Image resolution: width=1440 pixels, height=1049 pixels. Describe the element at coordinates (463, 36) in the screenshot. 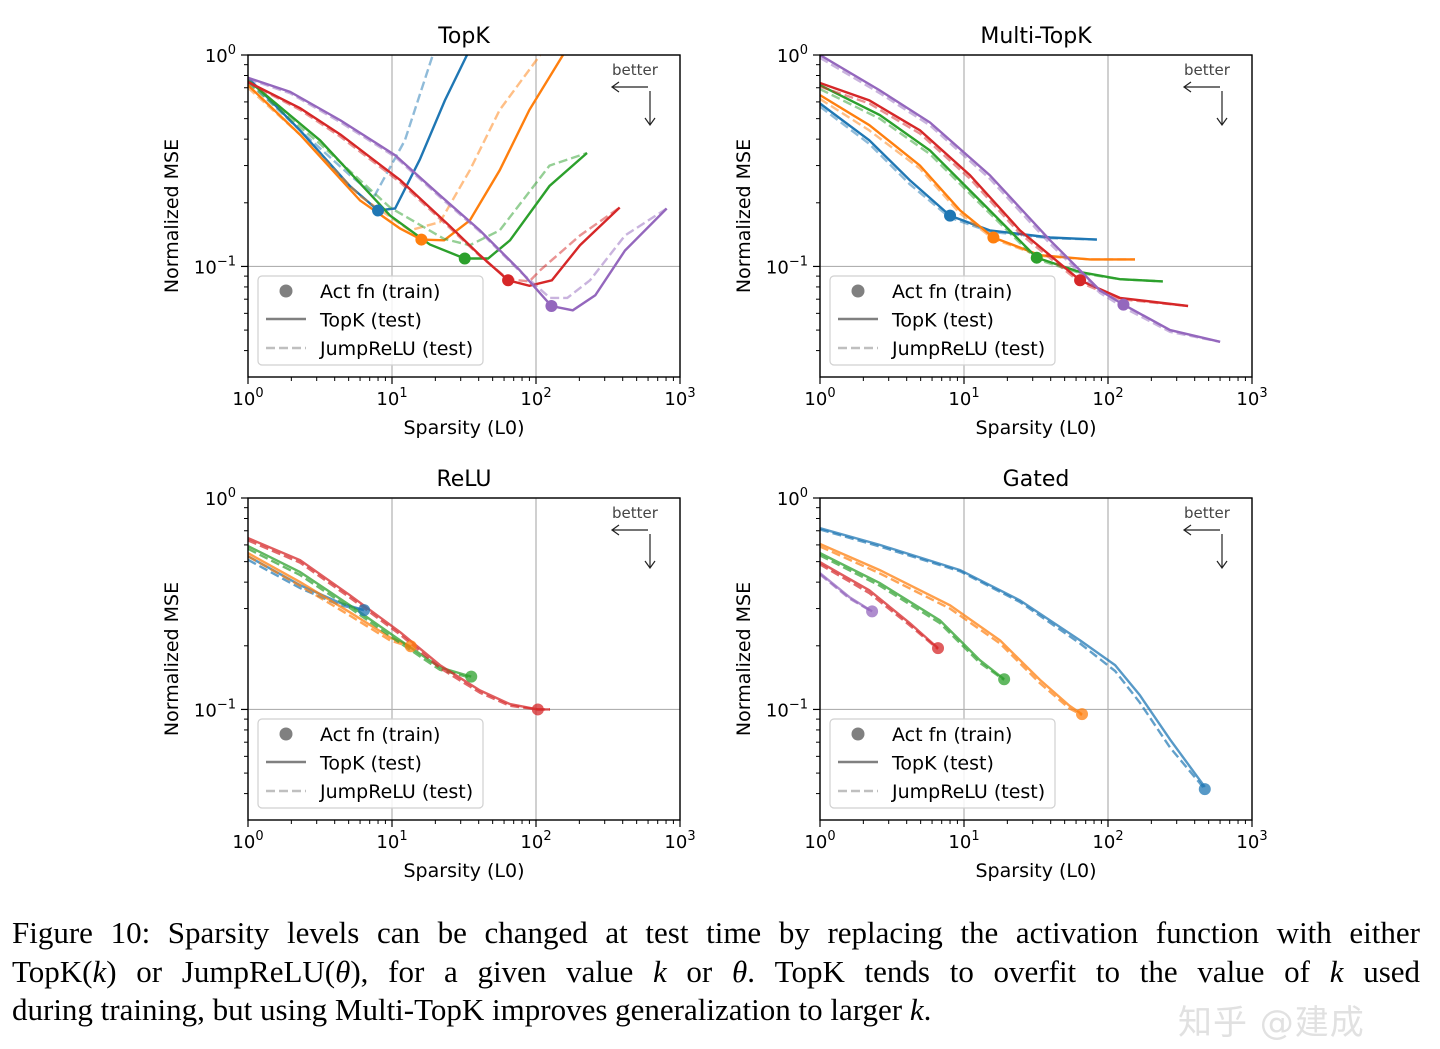

I see `subplot-title: TopK` at that location.